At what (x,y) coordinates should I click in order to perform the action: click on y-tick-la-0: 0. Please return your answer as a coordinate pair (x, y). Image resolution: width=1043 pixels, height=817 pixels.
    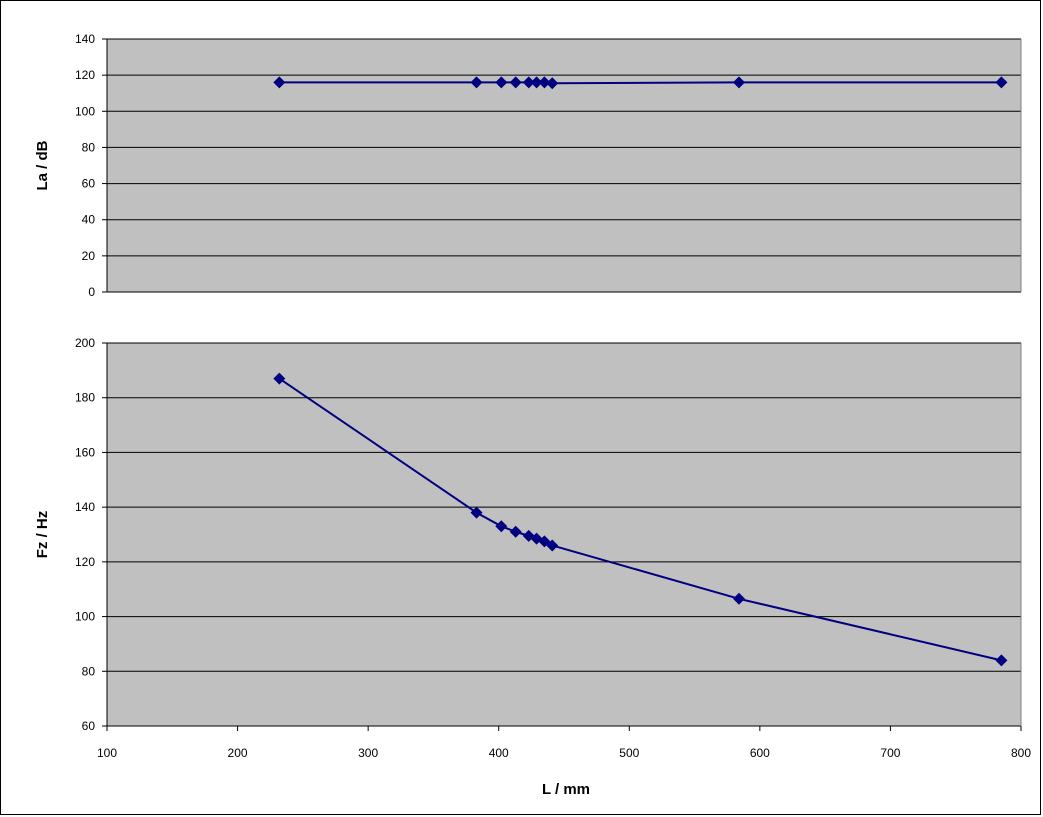
    Looking at the image, I should click on (91, 292).